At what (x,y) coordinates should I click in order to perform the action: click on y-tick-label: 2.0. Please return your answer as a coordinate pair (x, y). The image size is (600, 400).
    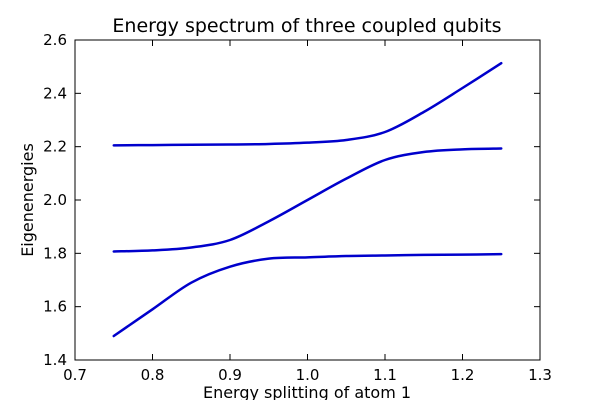
    Looking at the image, I should click on (55, 200).